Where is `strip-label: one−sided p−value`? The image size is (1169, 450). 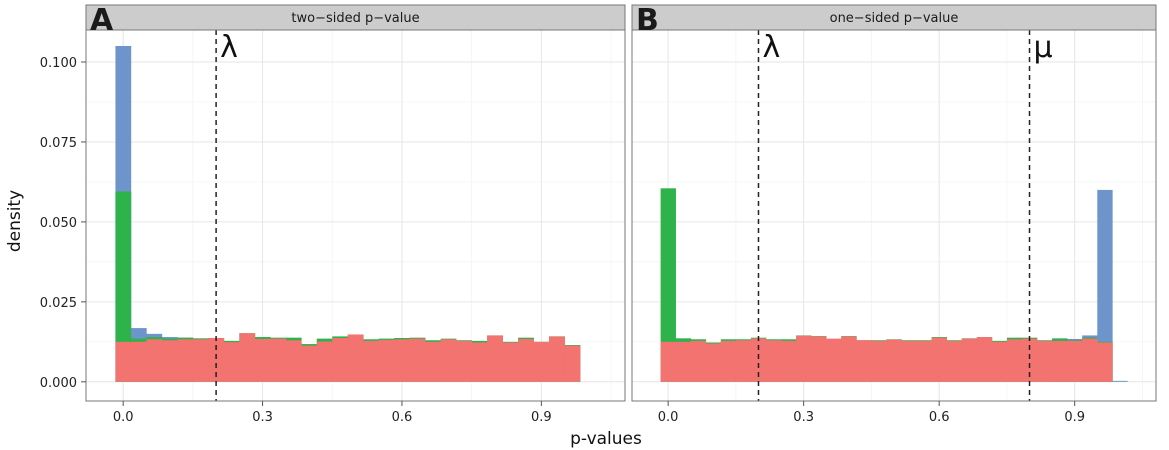 strip-label: one−sided p−value is located at coordinates (894, 18).